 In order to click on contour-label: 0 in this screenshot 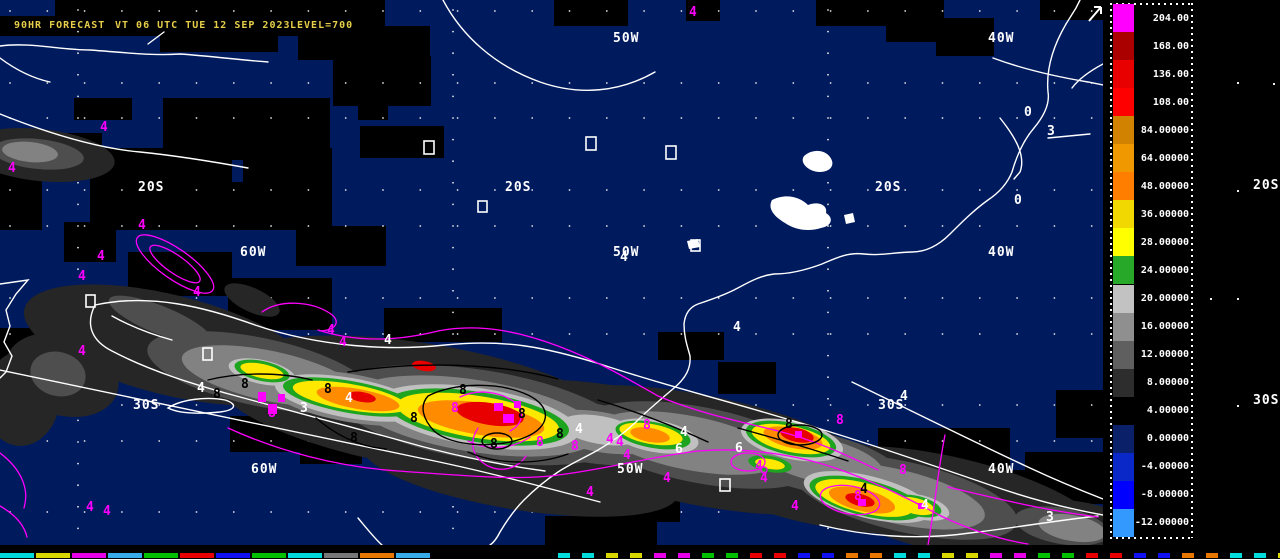, I will do `click(1028, 112)`.